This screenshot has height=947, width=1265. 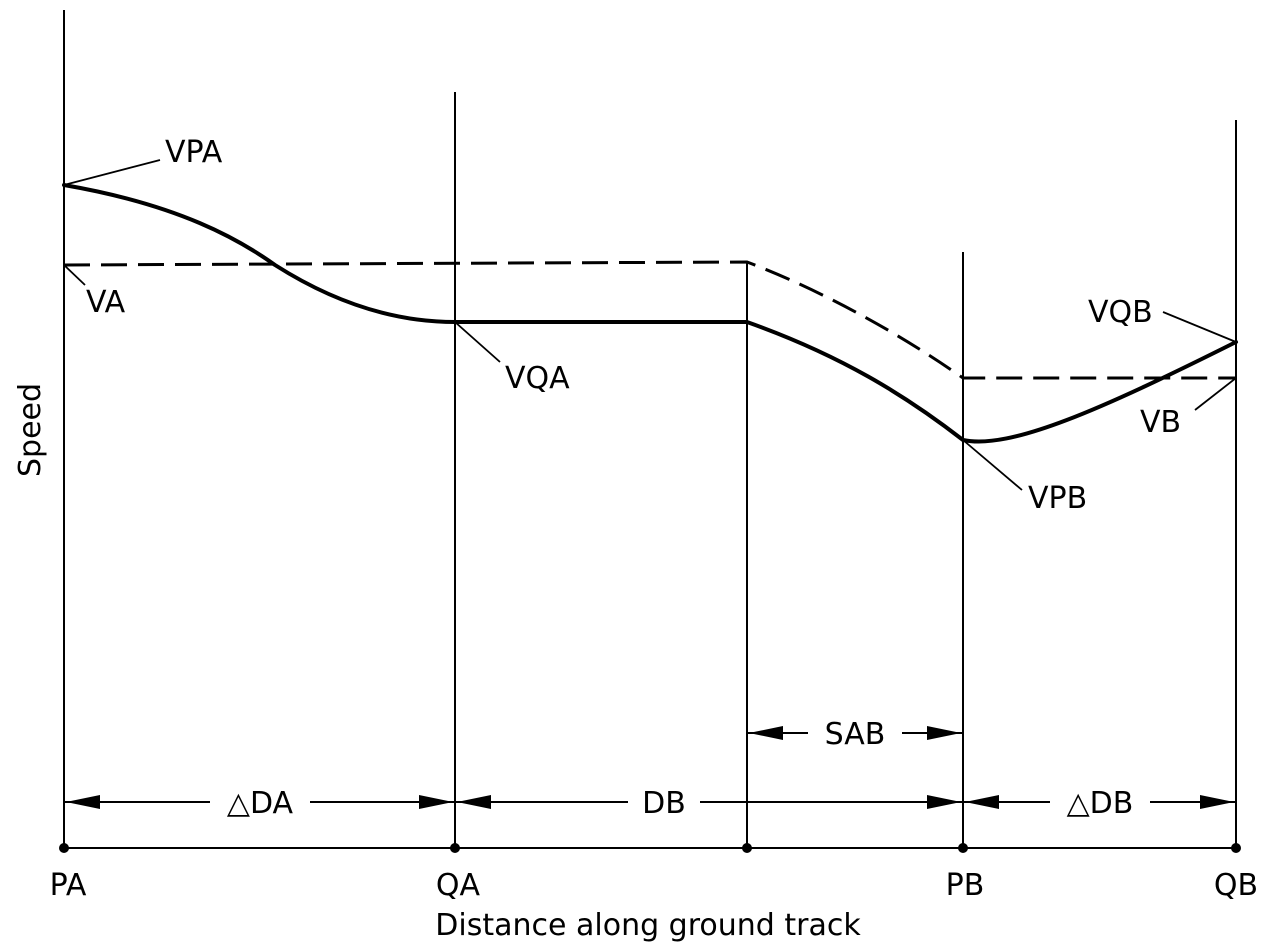 What do you see at coordinates (68, 885) in the screenshot?
I see `station-label-pa: PA` at bounding box center [68, 885].